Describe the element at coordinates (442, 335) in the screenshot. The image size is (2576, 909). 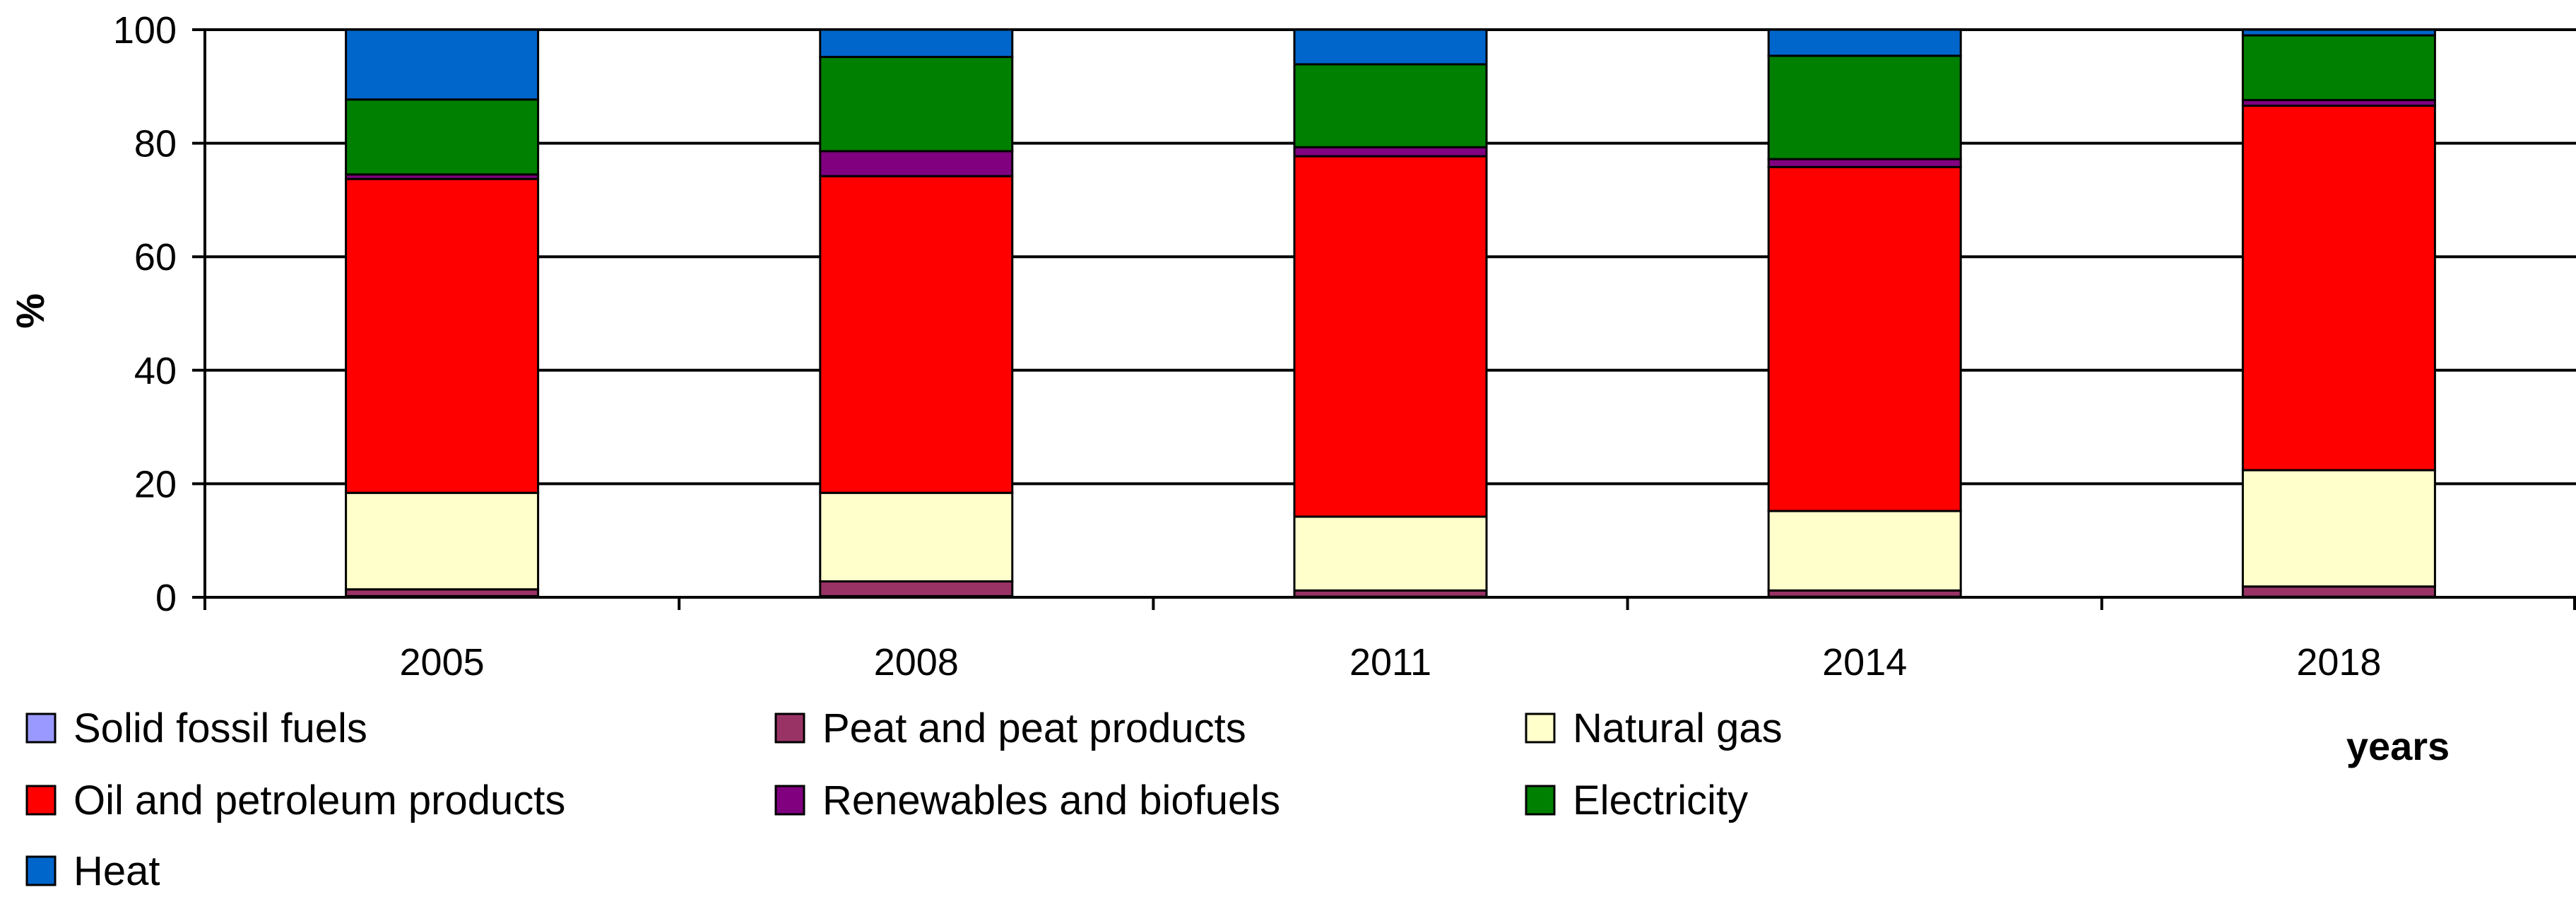
I see `bar-segment-oil-and-petroleum-products-2005` at that location.